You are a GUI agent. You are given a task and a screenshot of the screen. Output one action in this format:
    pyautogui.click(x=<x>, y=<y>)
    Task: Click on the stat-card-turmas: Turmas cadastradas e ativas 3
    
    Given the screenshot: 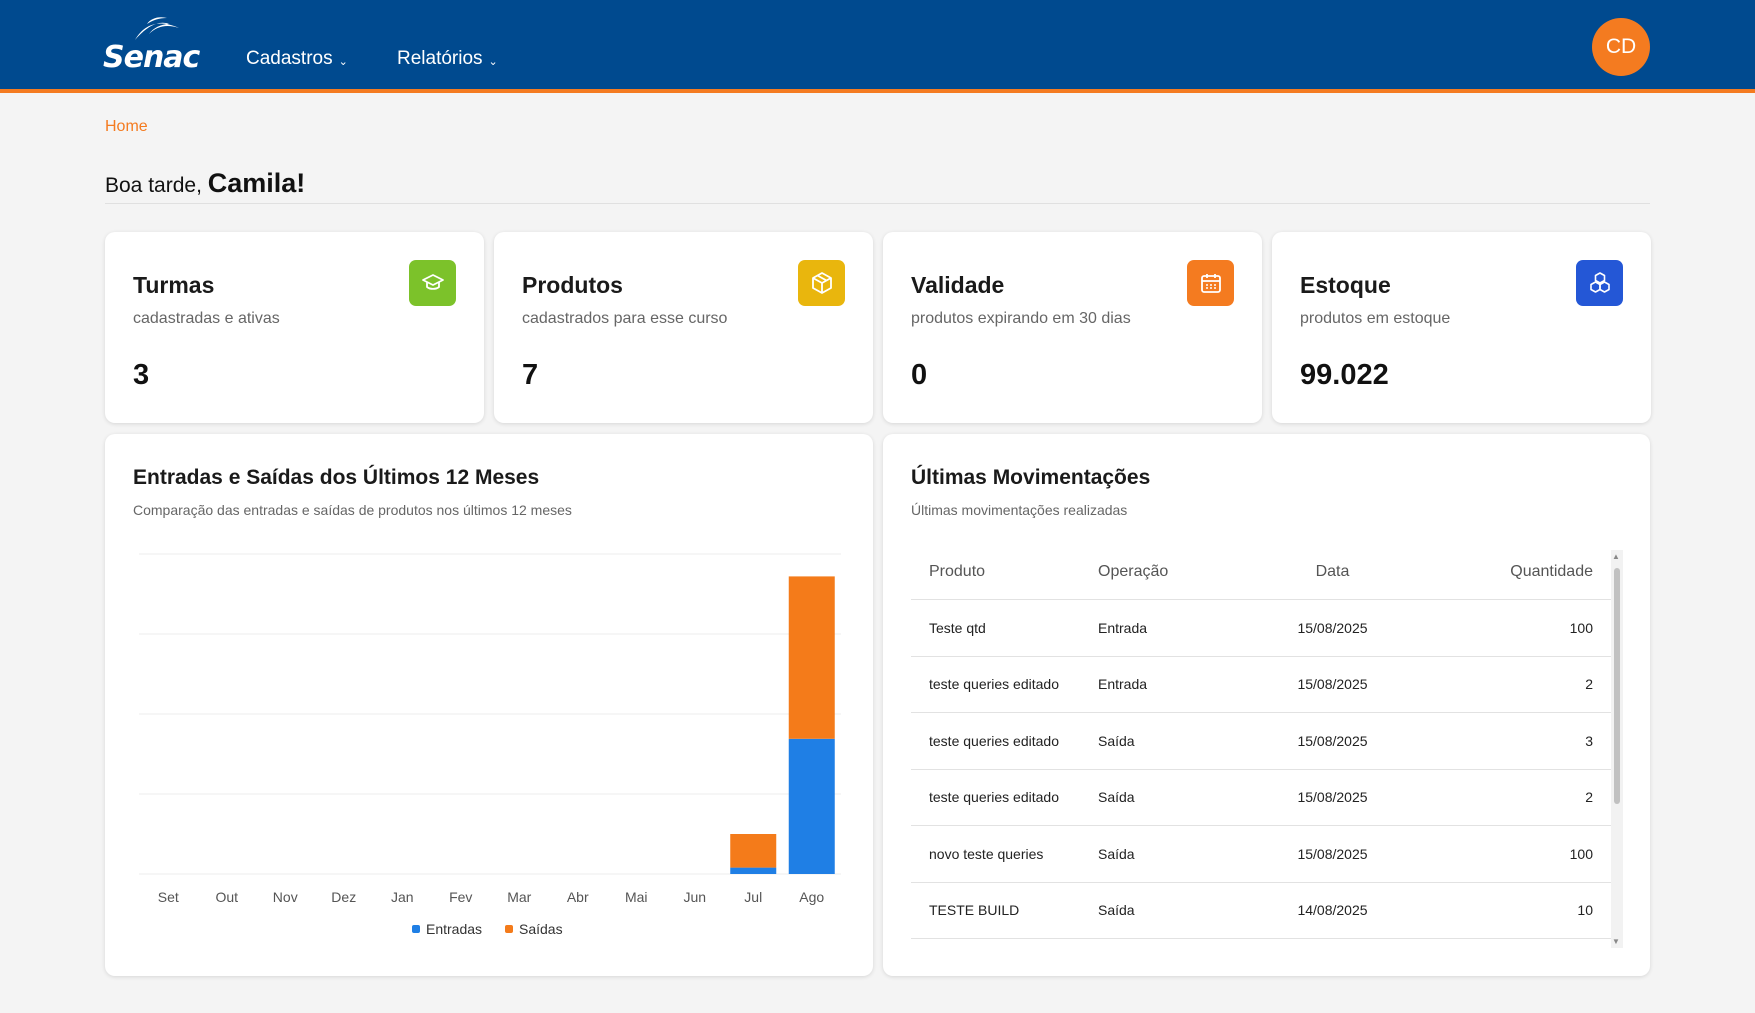 What is the action you would take?
    pyautogui.click(x=294, y=327)
    